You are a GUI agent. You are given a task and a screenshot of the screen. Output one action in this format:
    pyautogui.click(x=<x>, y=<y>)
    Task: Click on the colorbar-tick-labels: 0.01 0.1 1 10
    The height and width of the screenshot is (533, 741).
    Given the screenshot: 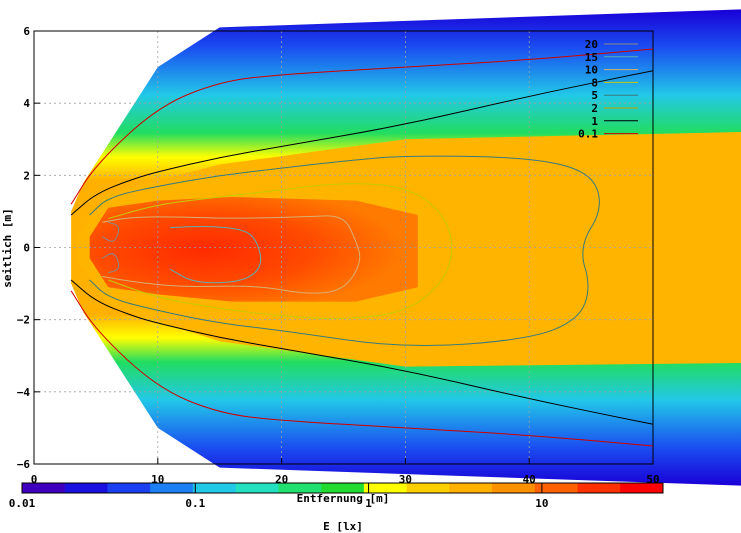 What is the action you would take?
    pyautogui.click(x=278, y=496)
    